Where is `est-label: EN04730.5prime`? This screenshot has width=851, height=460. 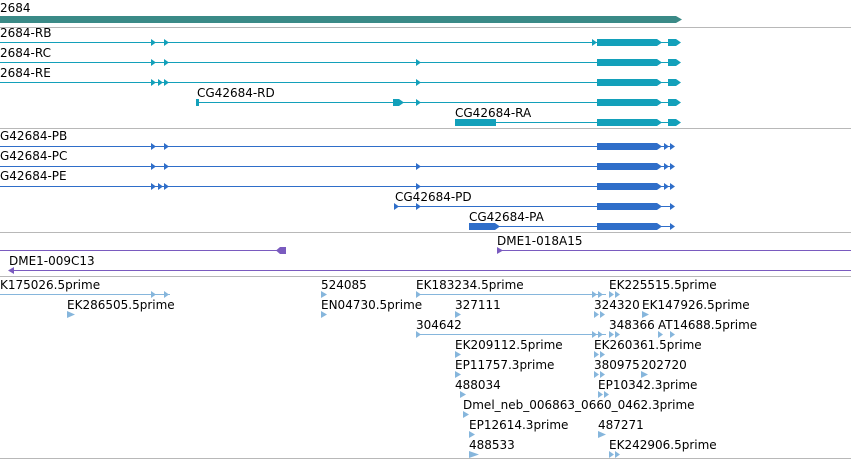
est-label: EN04730.5prime is located at coordinates (372, 305).